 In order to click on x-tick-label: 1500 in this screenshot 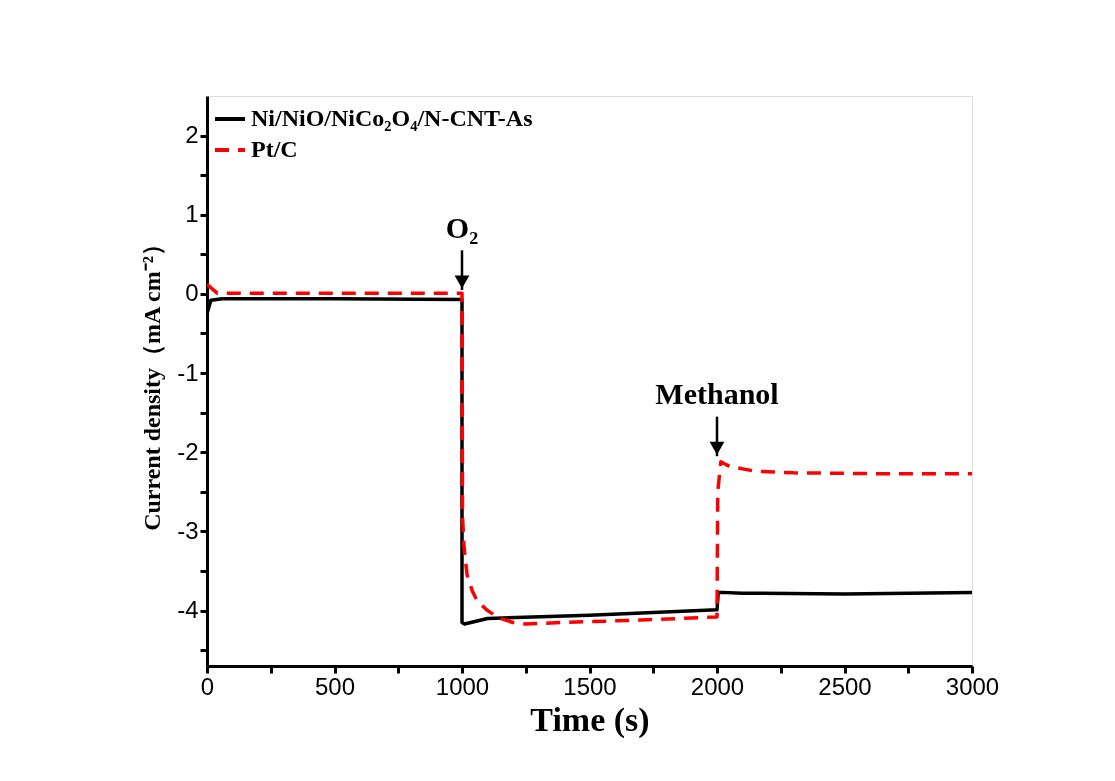, I will do `click(590, 686)`.